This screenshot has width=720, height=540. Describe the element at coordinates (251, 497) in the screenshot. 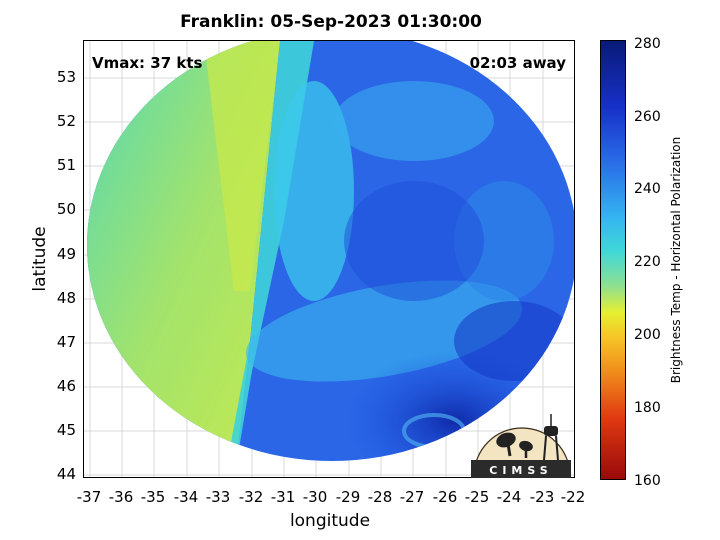

I see `x-tick-label: -32` at that location.